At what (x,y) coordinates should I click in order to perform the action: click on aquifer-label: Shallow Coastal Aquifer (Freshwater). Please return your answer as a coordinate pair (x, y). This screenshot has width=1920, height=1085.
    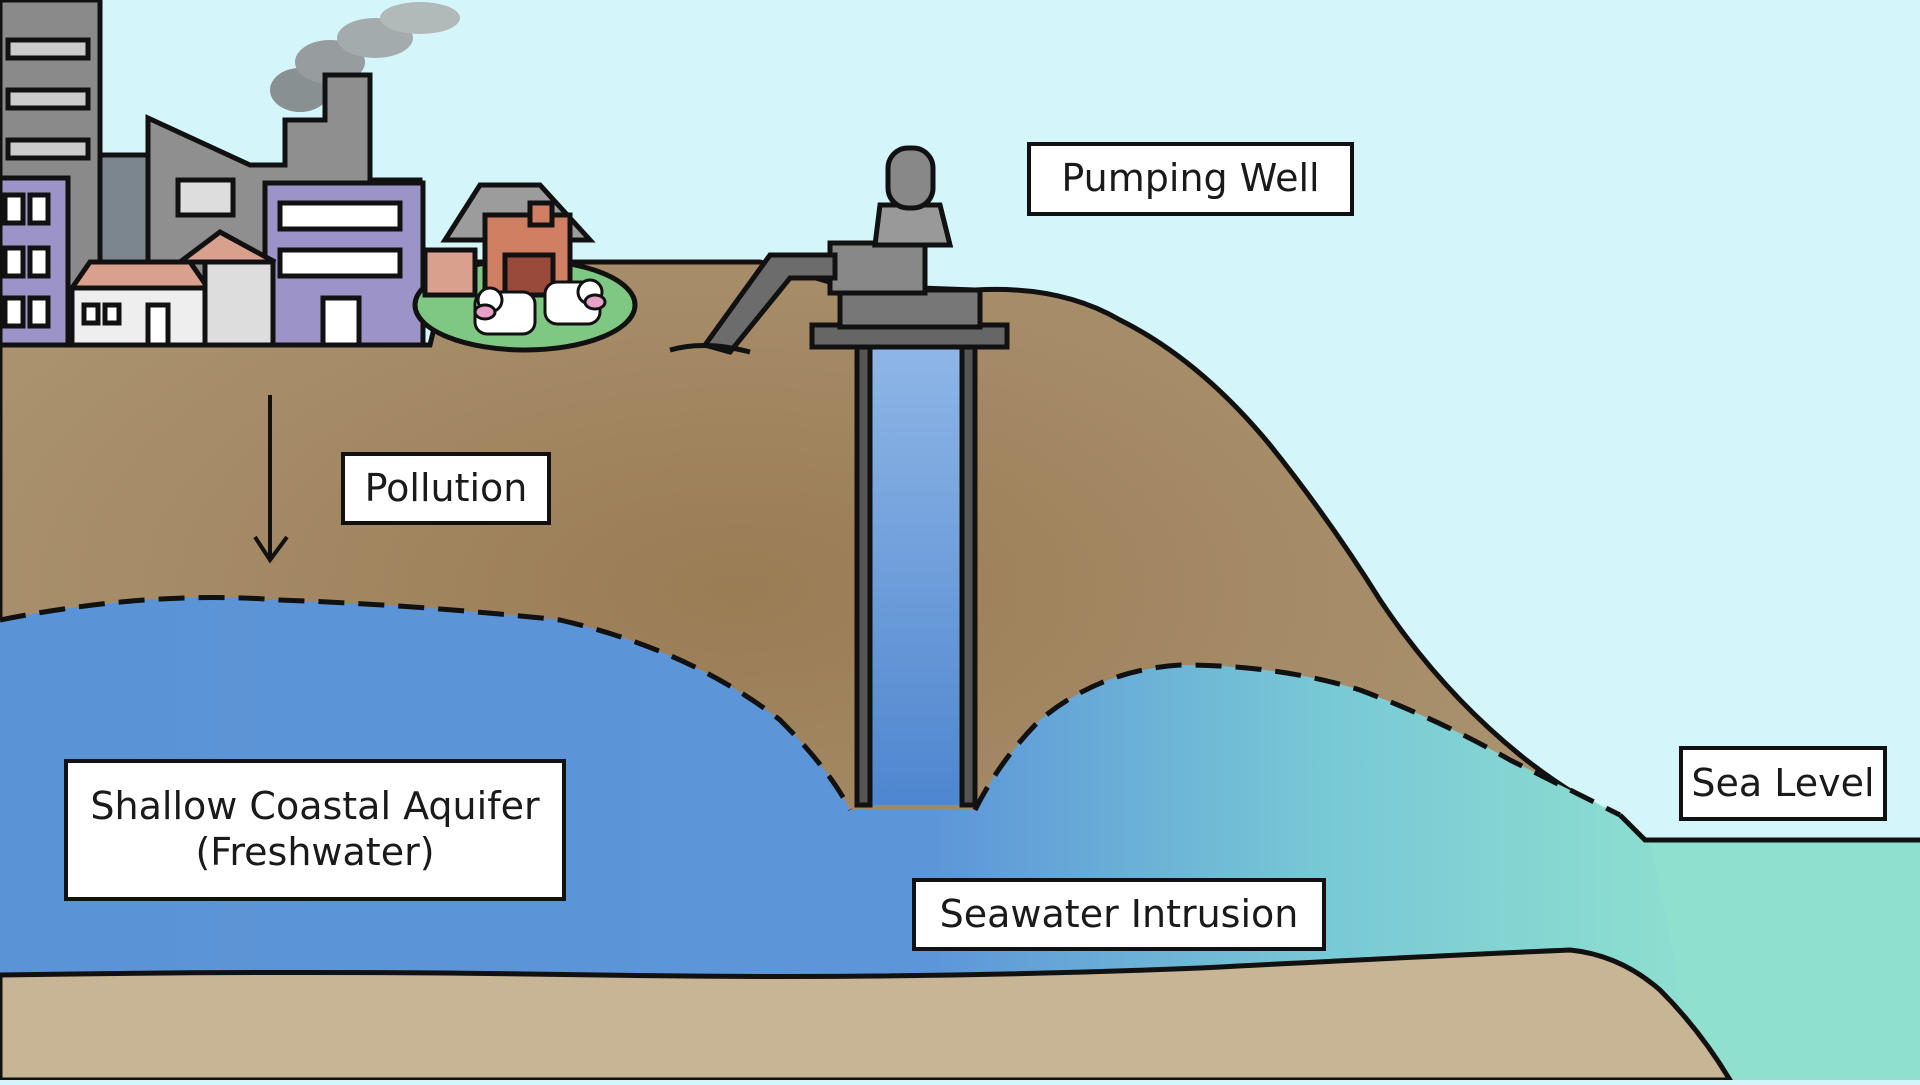
    Looking at the image, I should click on (315, 830).